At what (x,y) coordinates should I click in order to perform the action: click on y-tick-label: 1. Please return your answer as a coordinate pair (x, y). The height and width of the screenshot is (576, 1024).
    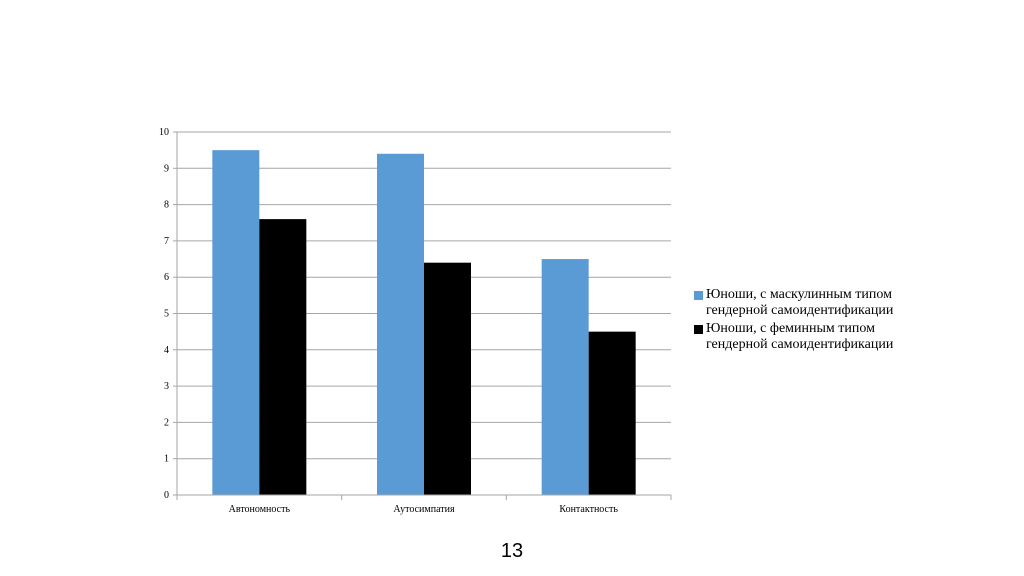
    Looking at the image, I should click on (166, 459).